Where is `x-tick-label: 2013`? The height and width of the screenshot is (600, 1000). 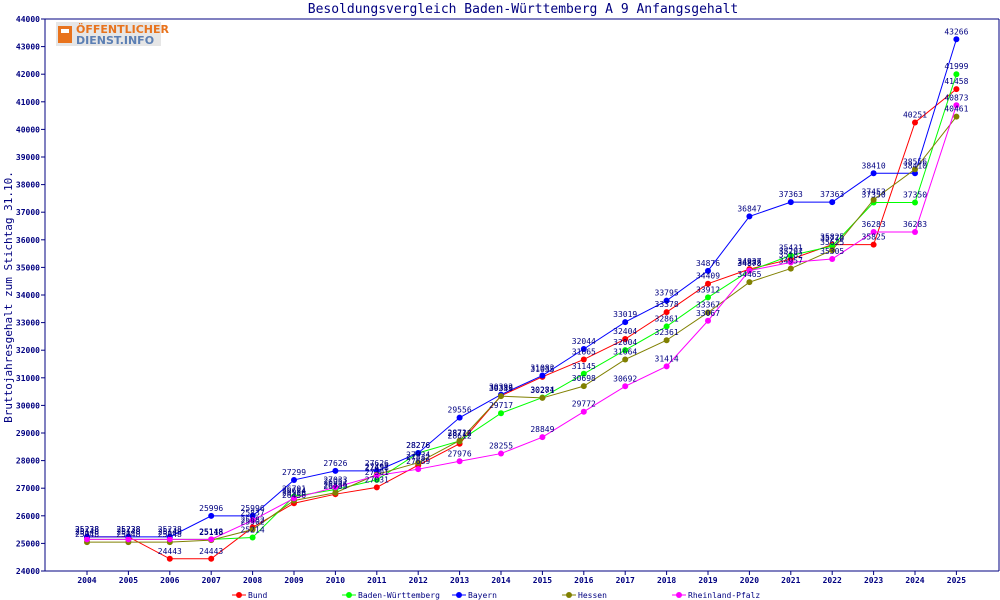
x-tick-label: 2013 is located at coordinates (459, 580).